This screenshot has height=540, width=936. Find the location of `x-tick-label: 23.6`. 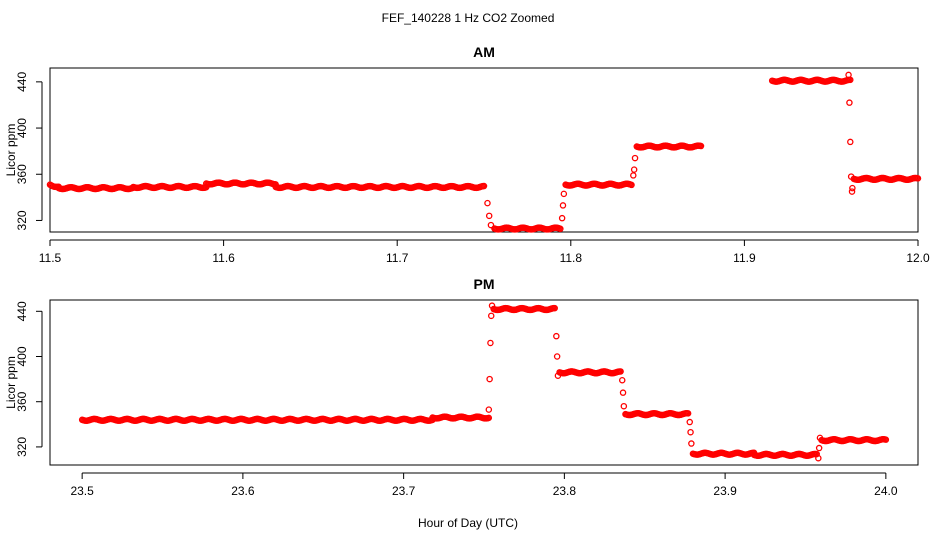

x-tick-label: 23.6 is located at coordinates (243, 491).